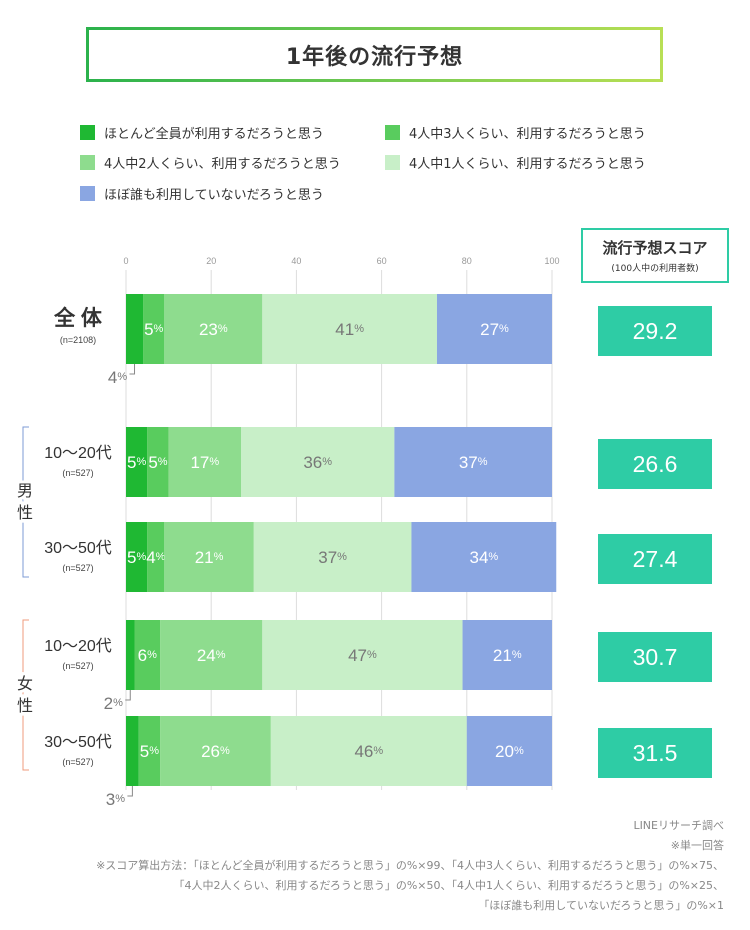 The width and height of the screenshot is (750, 930). I want to click on legend-item: ほぼ誰も利用していないだろうと思う, so click(202, 193).